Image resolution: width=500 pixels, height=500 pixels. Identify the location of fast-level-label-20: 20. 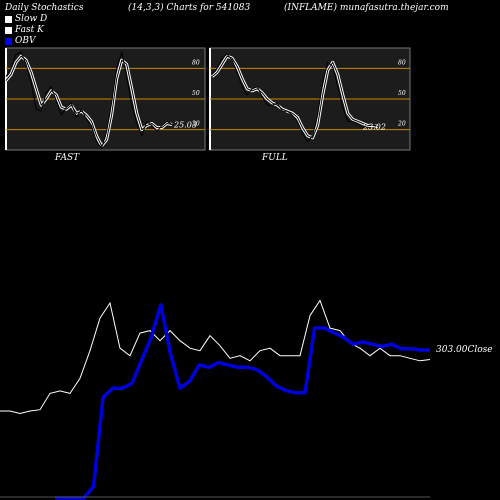
(195, 124).